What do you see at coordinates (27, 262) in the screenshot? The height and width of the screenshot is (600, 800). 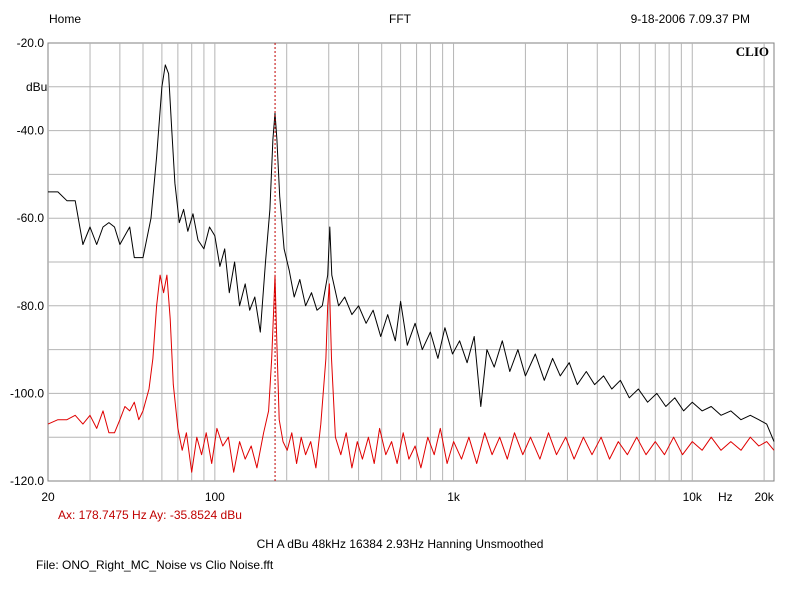 I see `y-tick-labels: -20.0 -40.0 -60.0 -80.0 -100.0 -120.0` at bounding box center [27, 262].